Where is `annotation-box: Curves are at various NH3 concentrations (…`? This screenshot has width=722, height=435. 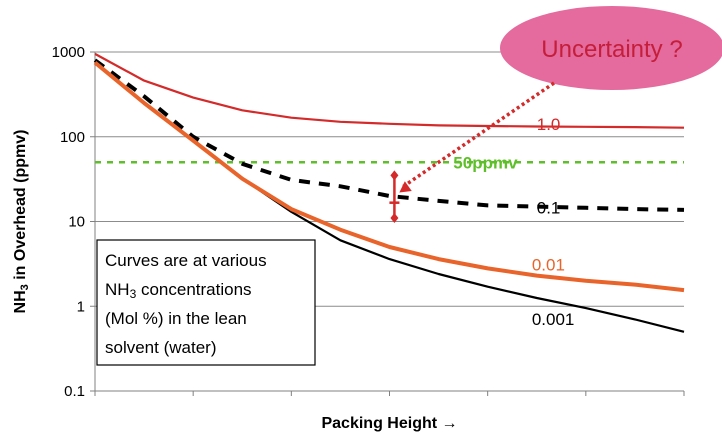 annotation-box: Curves are at various NH3 concentrations (… is located at coordinates (206, 302).